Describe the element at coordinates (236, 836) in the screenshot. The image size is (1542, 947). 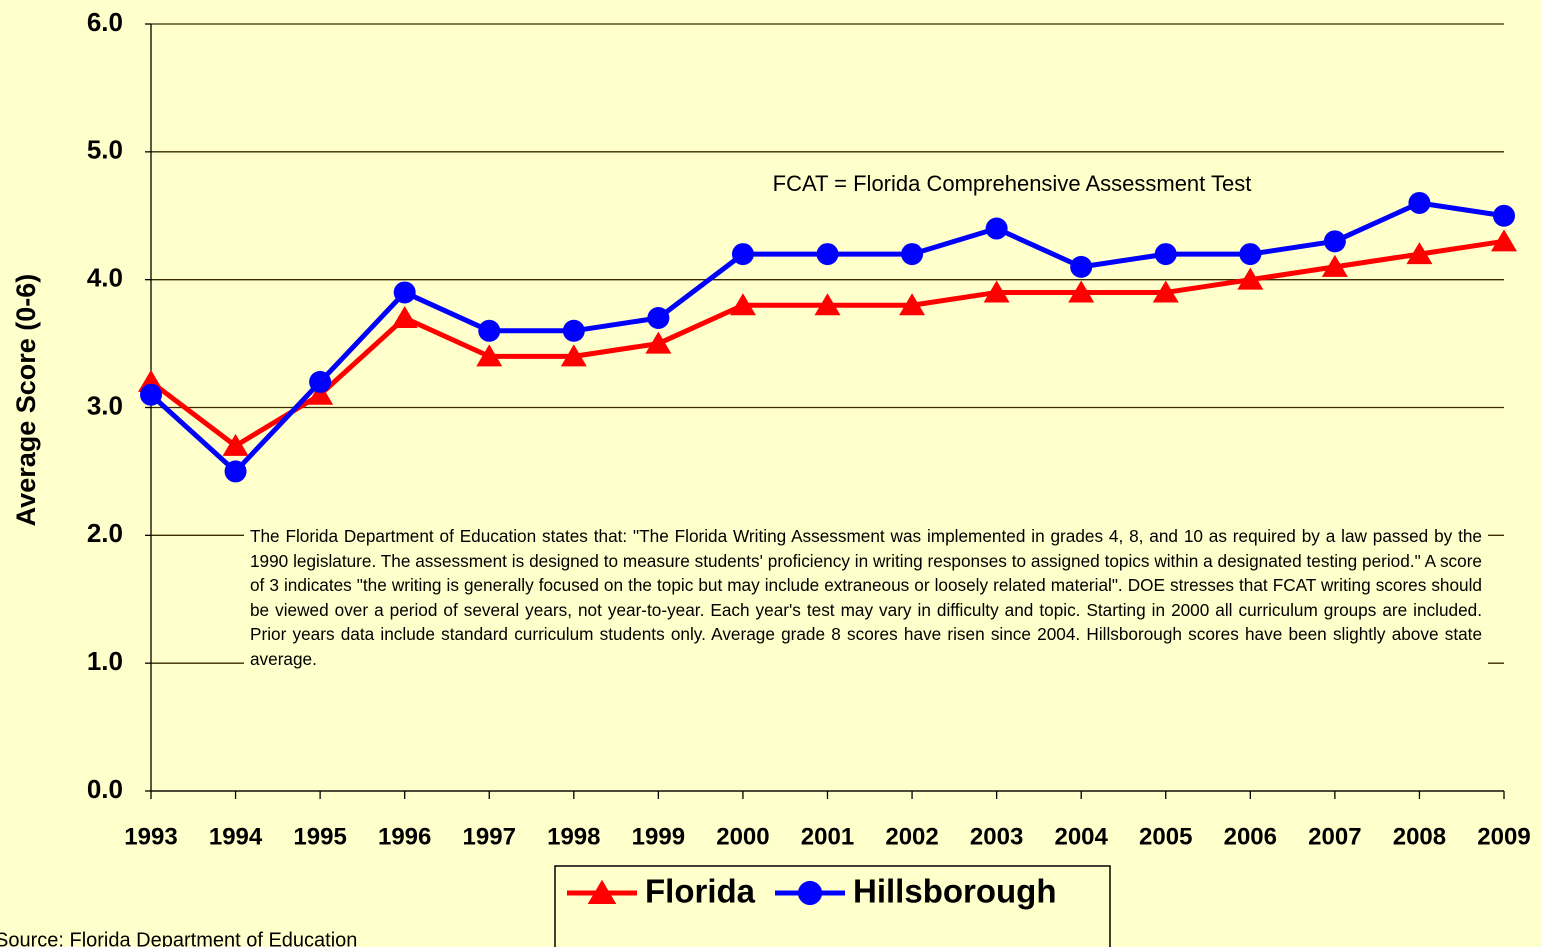
I see `x-tick-label: 1994` at that location.